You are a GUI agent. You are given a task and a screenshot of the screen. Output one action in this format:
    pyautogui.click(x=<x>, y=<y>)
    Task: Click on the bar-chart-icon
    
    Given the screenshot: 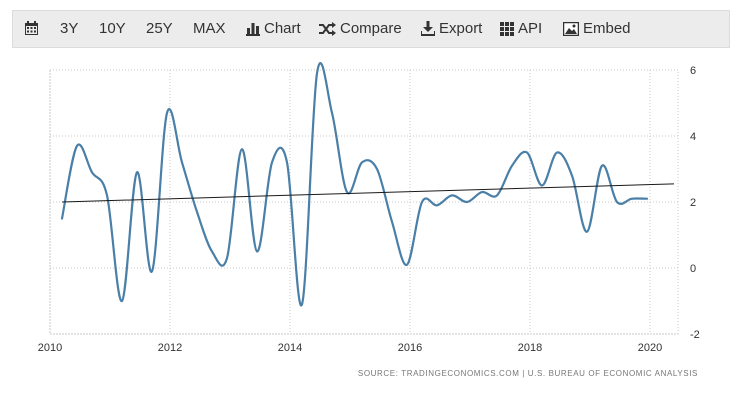 What is the action you would take?
    pyautogui.click(x=253, y=29)
    